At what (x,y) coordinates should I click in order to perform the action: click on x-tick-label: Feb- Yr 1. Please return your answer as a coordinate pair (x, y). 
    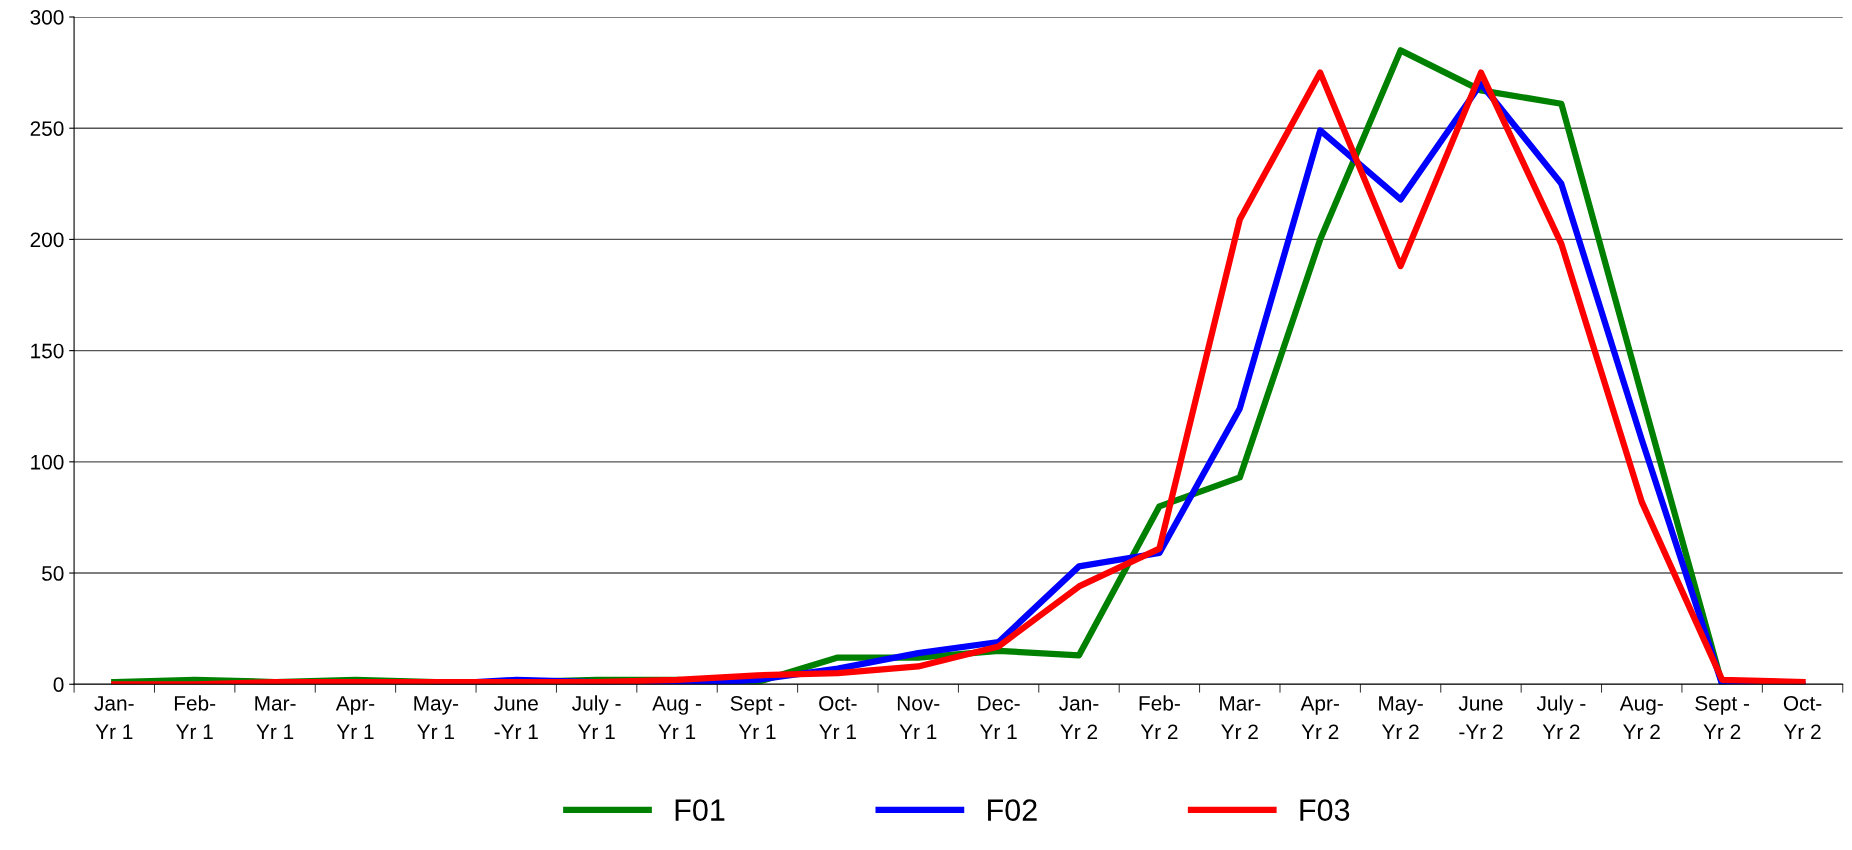
    Looking at the image, I should click on (195, 717).